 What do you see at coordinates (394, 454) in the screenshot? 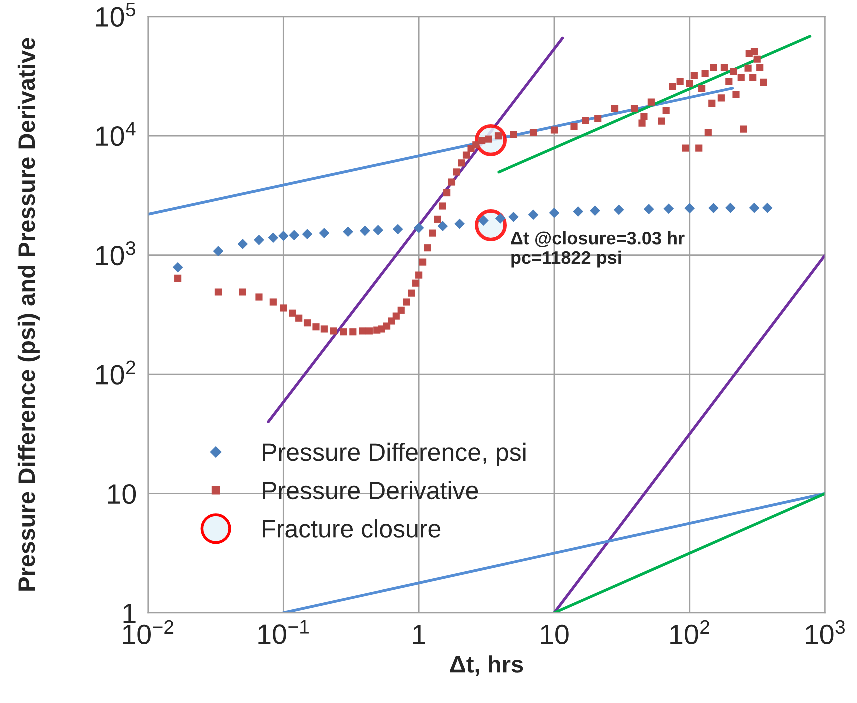
I see `legend-label: Pressure Difference, psi` at bounding box center [394, 454].